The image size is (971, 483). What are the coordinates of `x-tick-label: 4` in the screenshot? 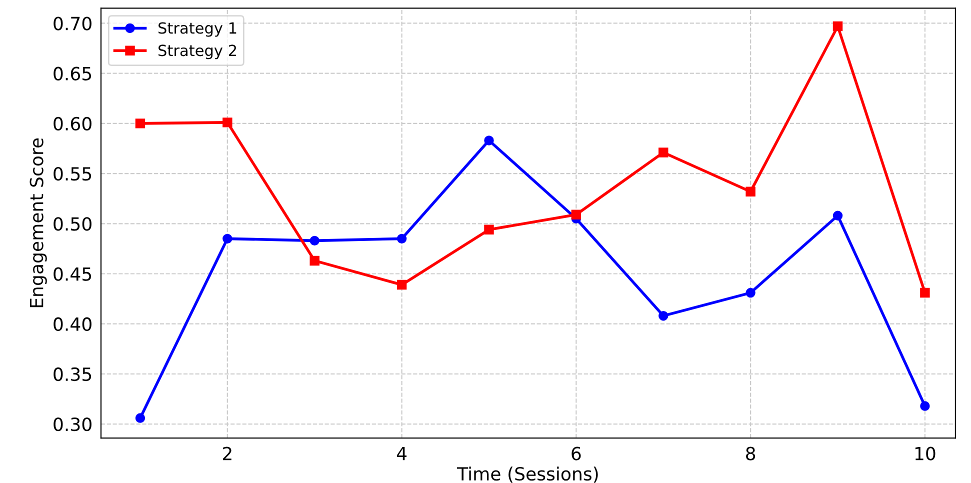 It's located at (401, 453).